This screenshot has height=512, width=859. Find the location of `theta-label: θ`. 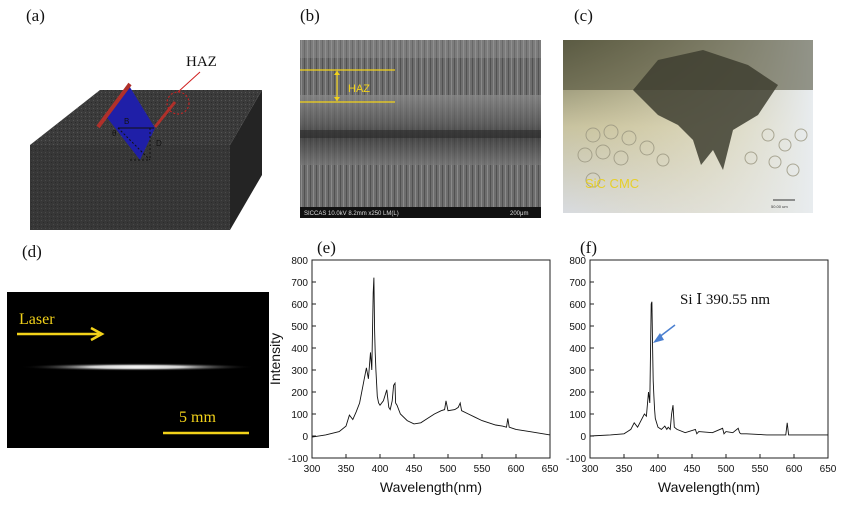

theta-label: θ is located at coordinates (114, 133).